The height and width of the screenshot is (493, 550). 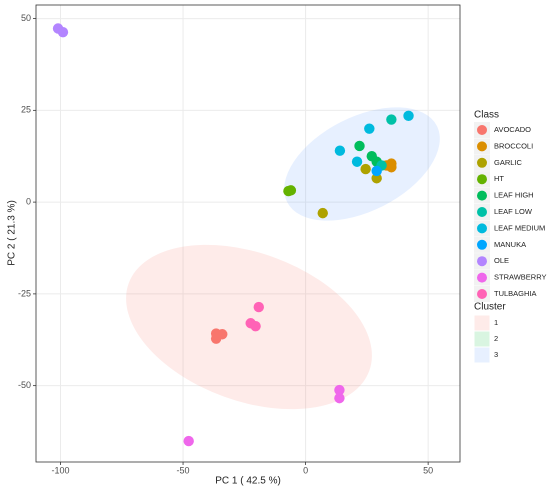 What do you see at coordinates (428, 470) in the screenshot?
I see `x-tick-label: 50` at bounding box center [428, 470].